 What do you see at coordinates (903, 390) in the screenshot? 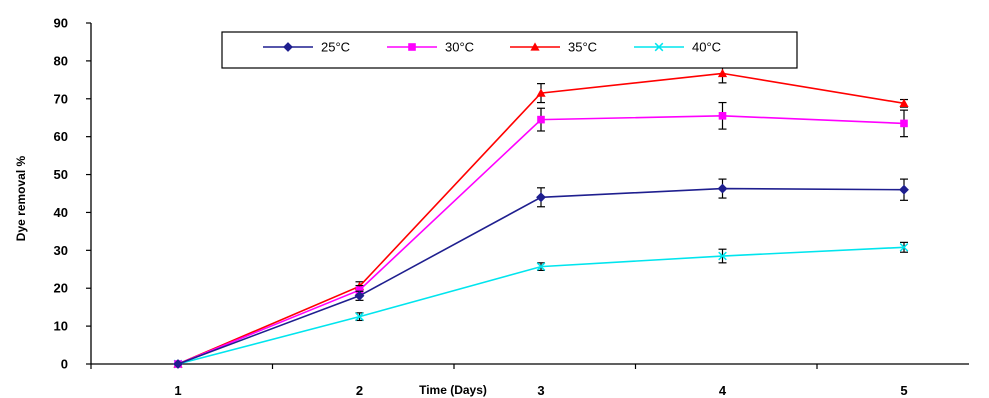
I see `x-tick-label: 5` at bounding box center [903, 390].